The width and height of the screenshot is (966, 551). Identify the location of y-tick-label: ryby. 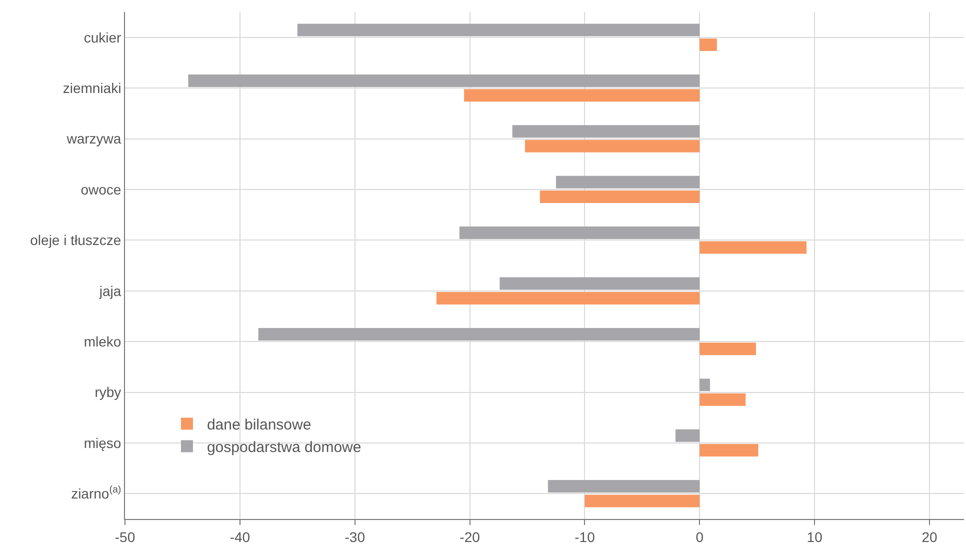
(108, 392).